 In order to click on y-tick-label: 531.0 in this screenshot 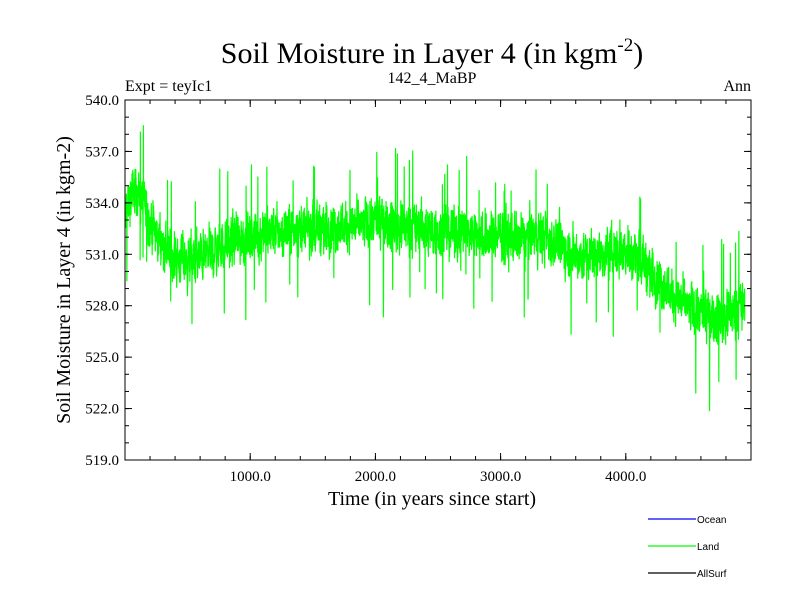, I will do `click(102, 255)`.